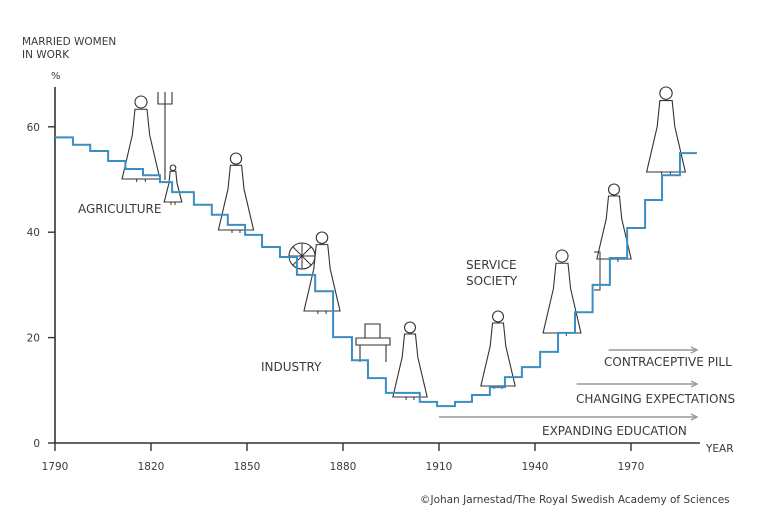 The height and width of the screenshot is (516, 780). Describe the element at coordinates (69, 42) in the screenshot. I see `y-axis-label-line-1: MARRIED WOMEN` at that location.